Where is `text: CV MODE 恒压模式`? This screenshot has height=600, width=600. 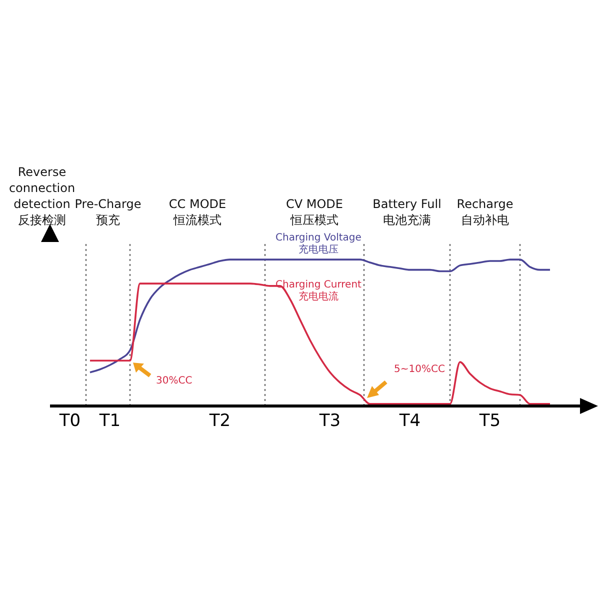 text: CV MODE 恒压模式 is located at coordinates (315, 212).